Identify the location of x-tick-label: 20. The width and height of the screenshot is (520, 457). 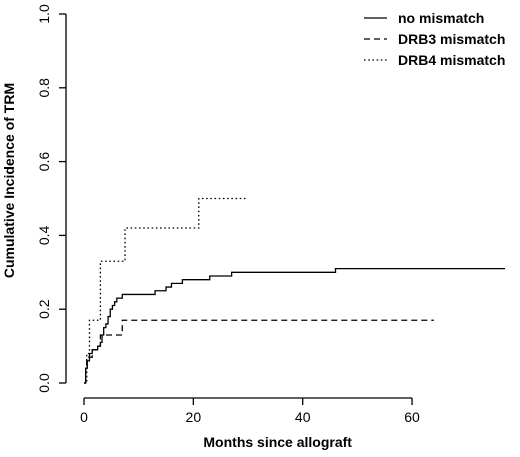
(194, 417).